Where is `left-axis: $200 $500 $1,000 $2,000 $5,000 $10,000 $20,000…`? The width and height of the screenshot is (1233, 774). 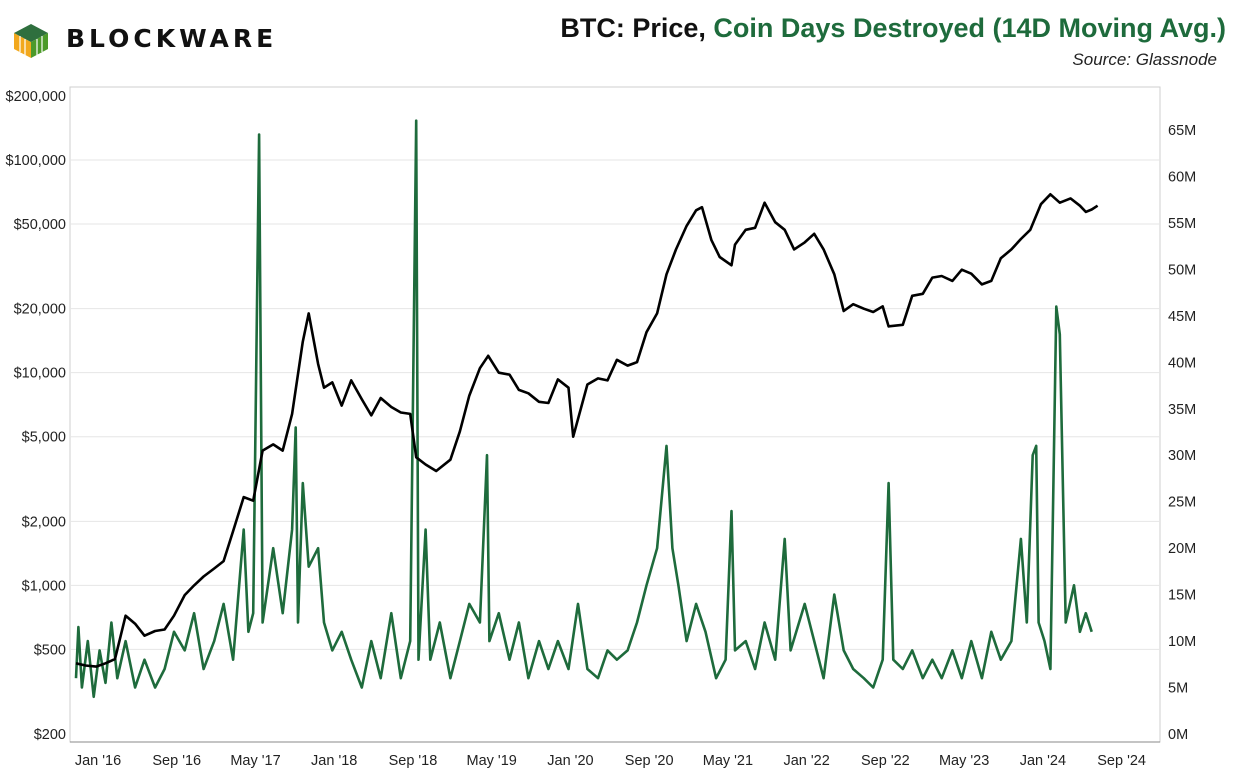 left-axis: $200 $500 $1,000 $2,000 $5,000 $10,000 $20,000… is located at coordinates (36, 416).